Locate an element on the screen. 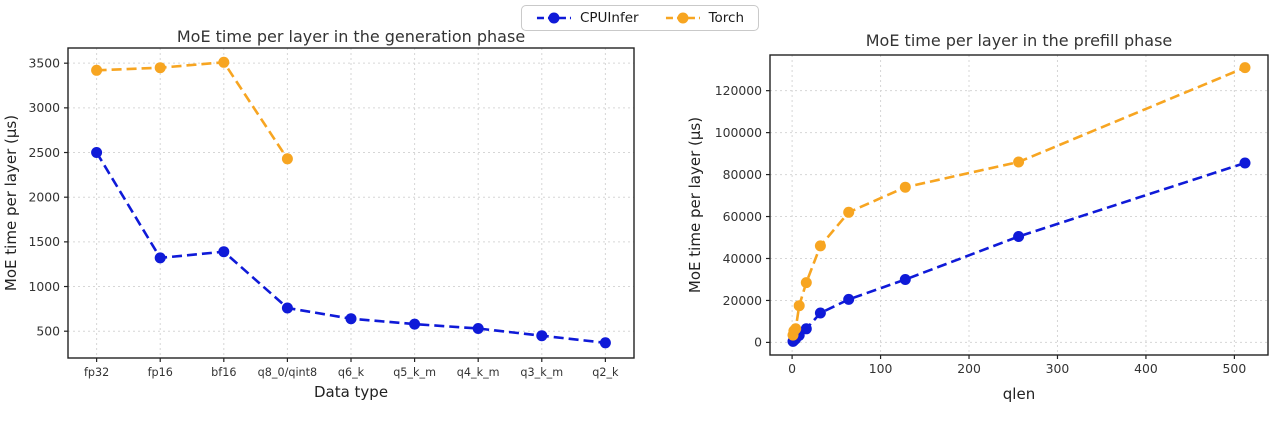  svg-text: 300 is located at coordinates (1058, 368).